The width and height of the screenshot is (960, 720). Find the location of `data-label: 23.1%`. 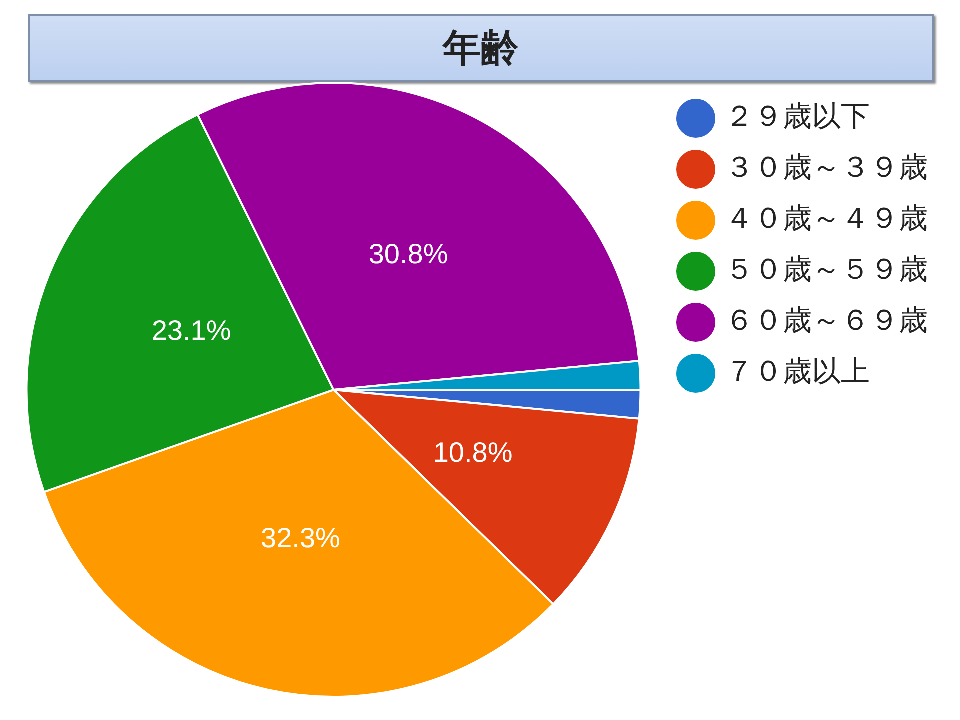

data-label: 23.1% is located at coordinates (192, 330).